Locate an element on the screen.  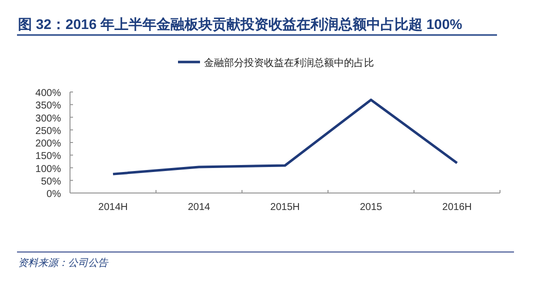
y-tick-label: 50% is located at coordinates (51, 182).